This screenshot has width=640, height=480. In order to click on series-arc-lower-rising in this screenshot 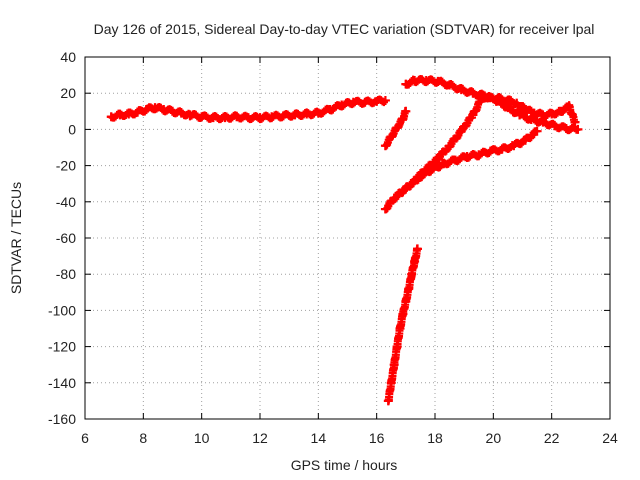, I will do `click(461, 170)`.